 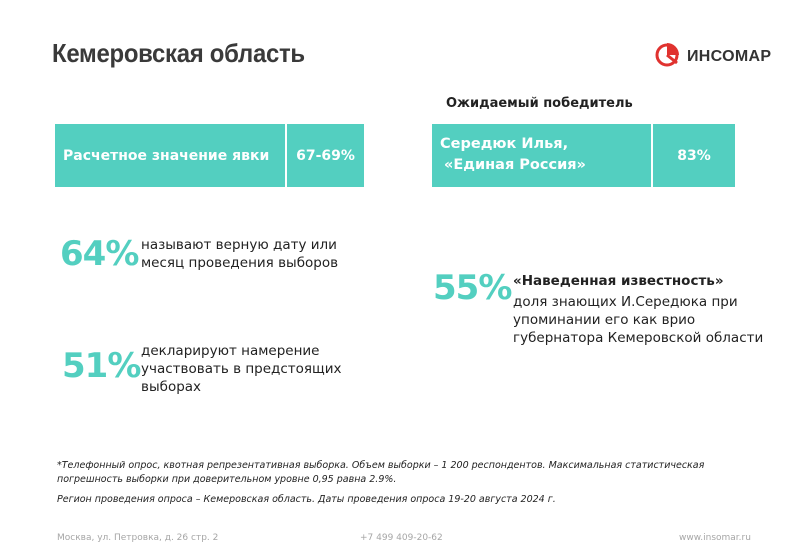 What do you see at coordinates (618, 281) in the screenshot?
I see `awareness-heading: «Наведенная известность»` at bounding box center [618, 281].